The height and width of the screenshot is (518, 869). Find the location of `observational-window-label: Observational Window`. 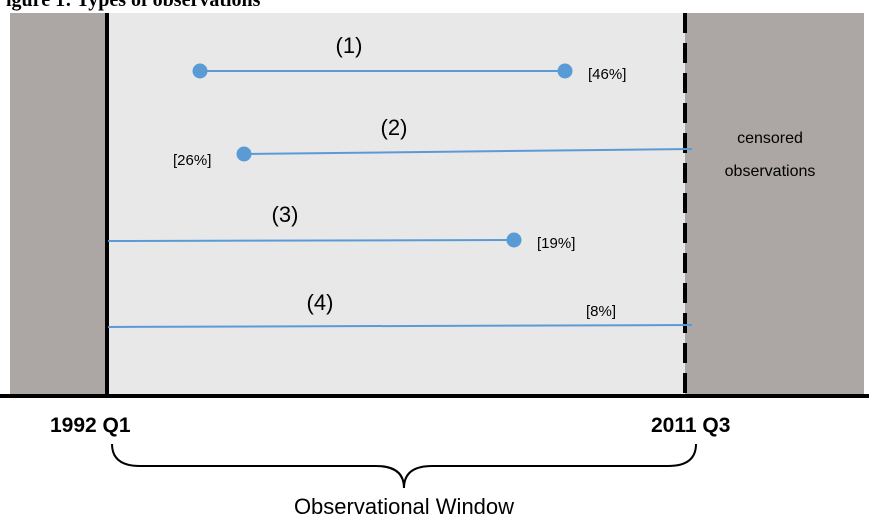

observational-window-label: Observational Window is located at coordinates (404, 506).